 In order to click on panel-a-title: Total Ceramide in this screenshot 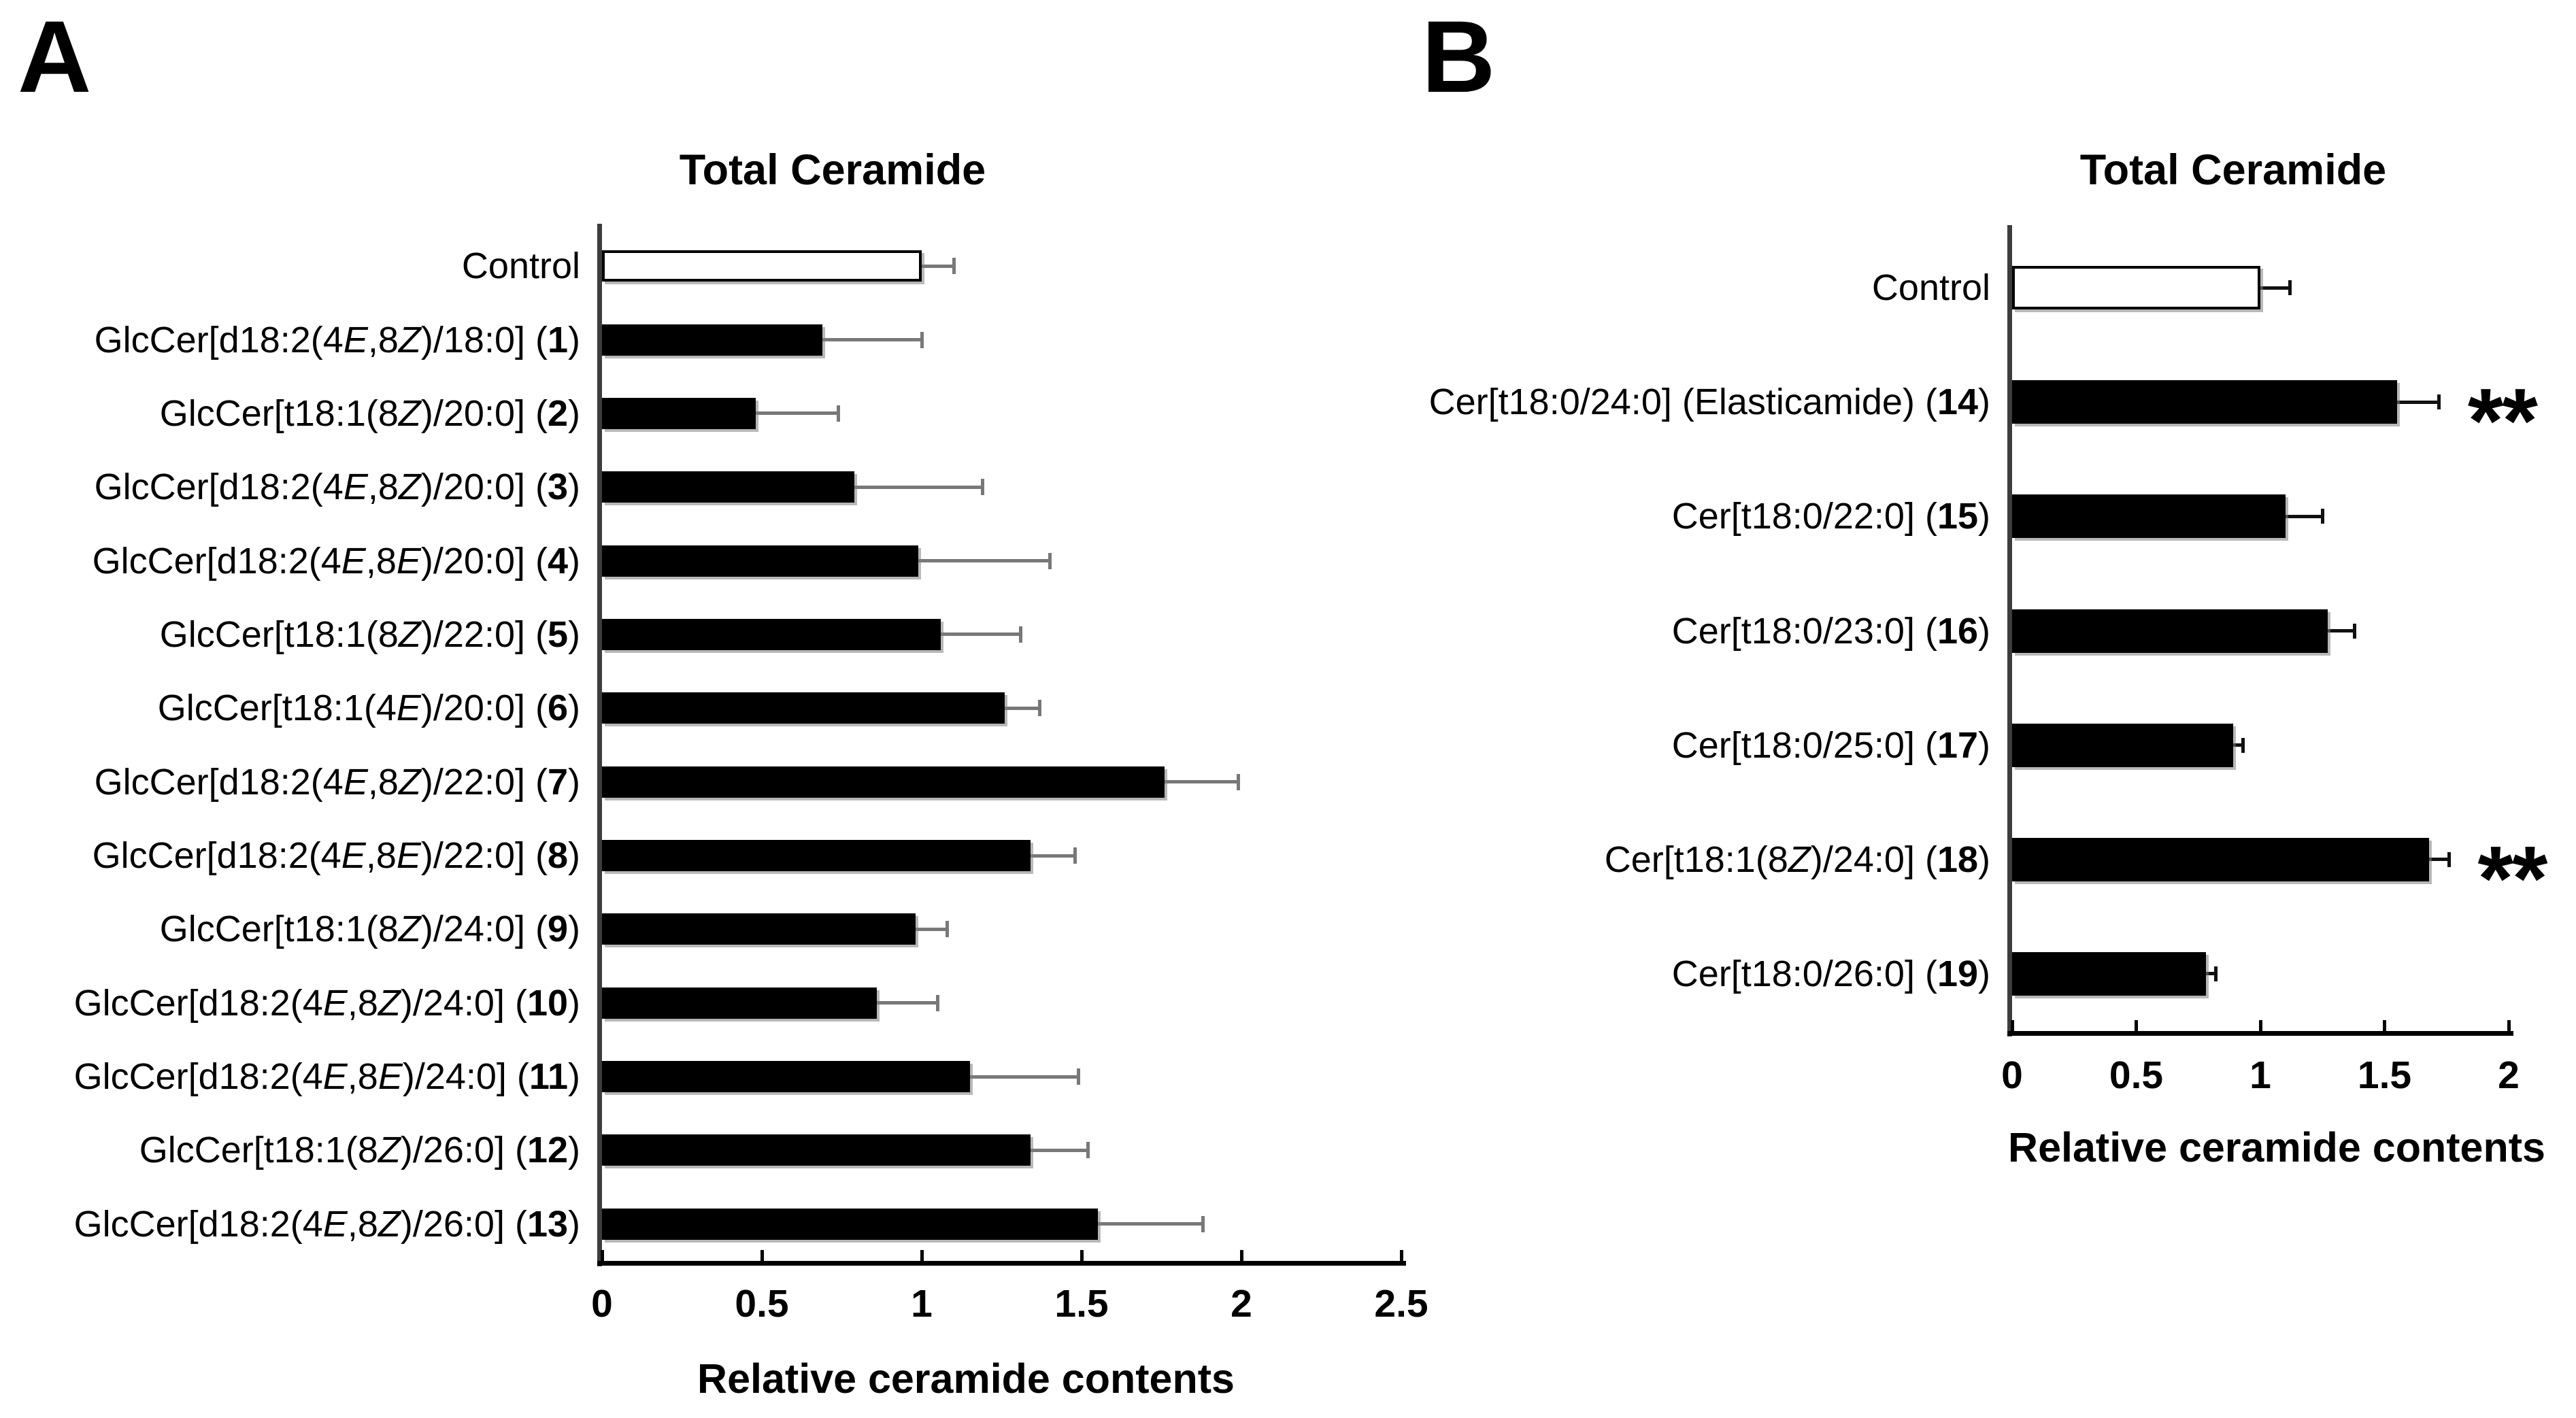, I will do `click(832, 170)`.